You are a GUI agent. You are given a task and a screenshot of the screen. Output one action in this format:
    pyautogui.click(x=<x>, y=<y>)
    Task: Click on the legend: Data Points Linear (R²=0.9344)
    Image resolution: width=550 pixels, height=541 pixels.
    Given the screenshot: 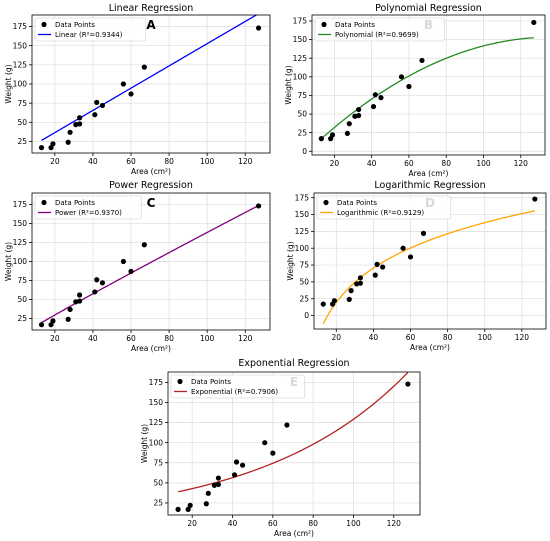 What is the action you would take?
    pyautogui.click(x=90, y=29)
    